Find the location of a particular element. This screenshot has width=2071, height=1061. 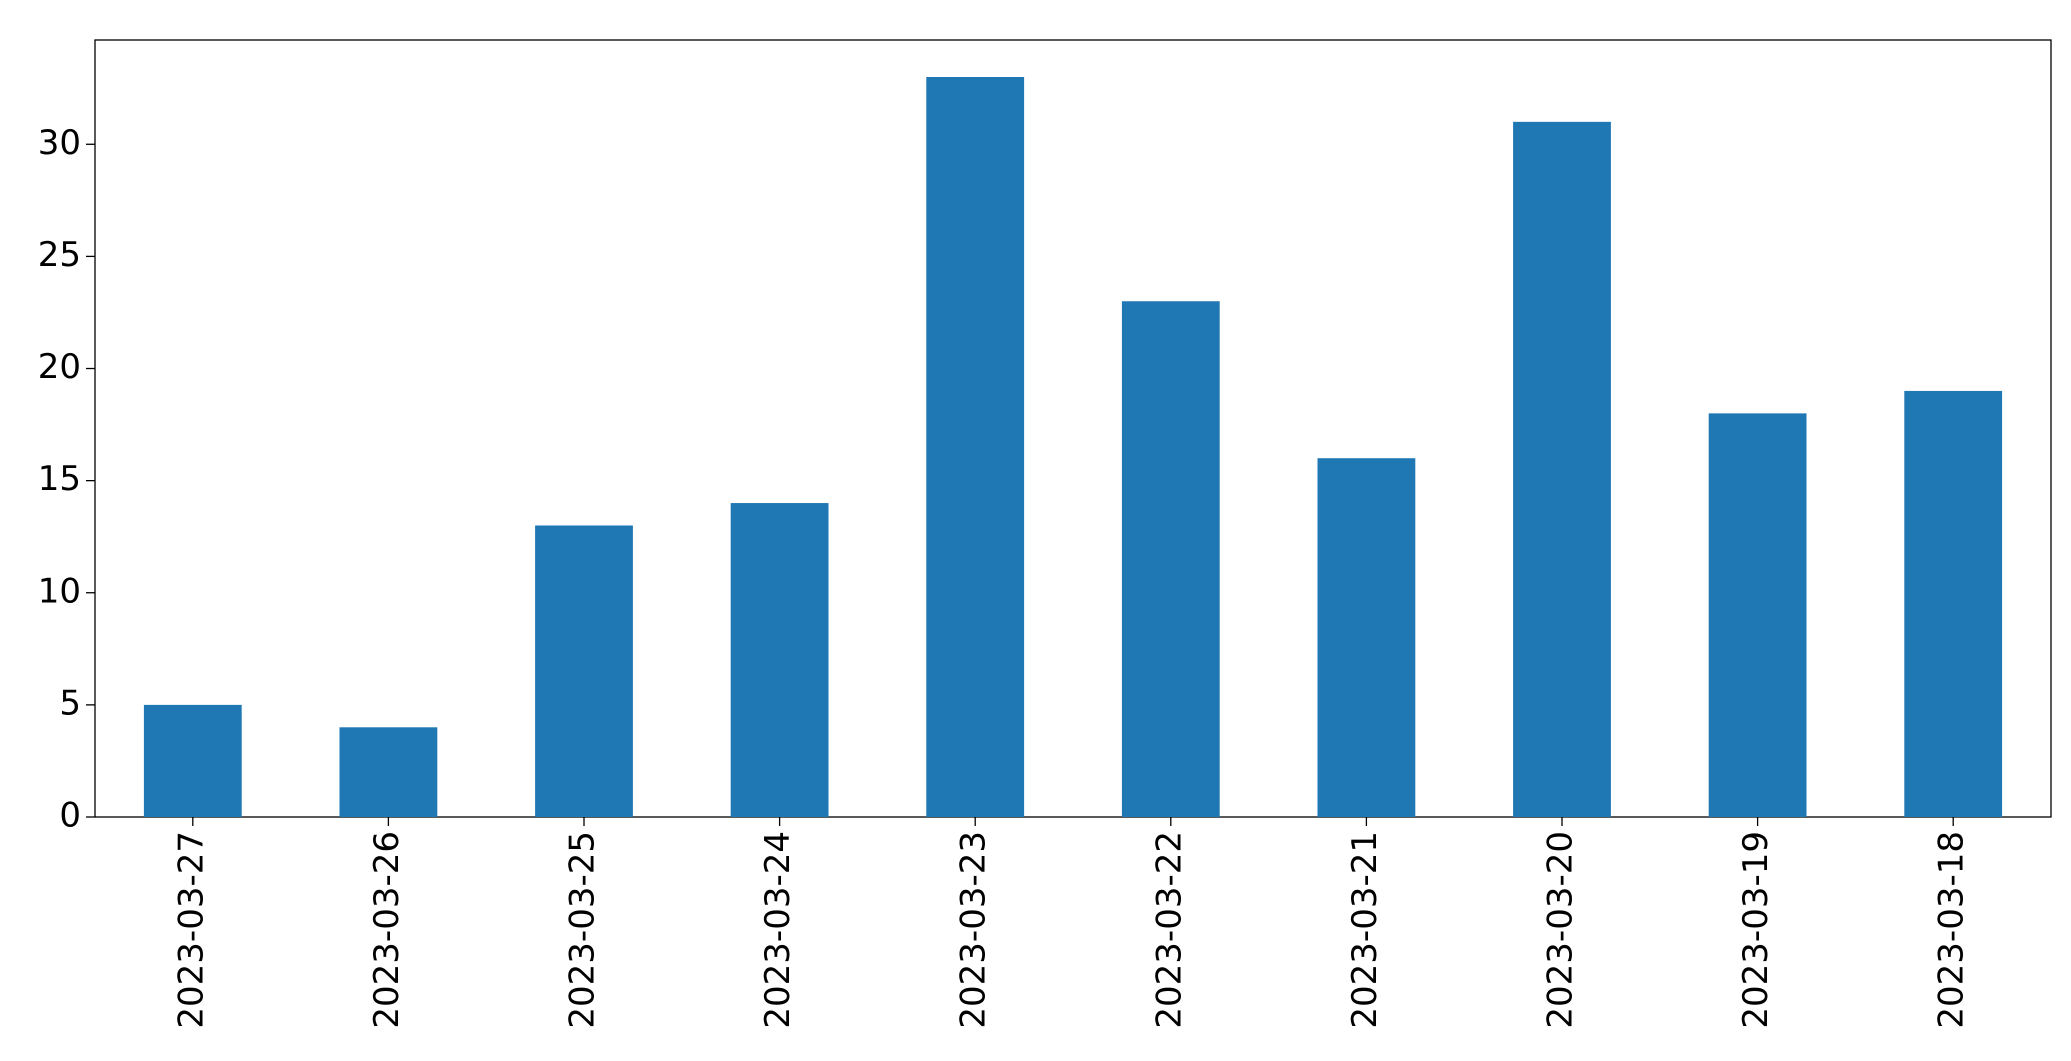

x-tick-label: 2023-03-18 is located at coordinates (1952, 930).